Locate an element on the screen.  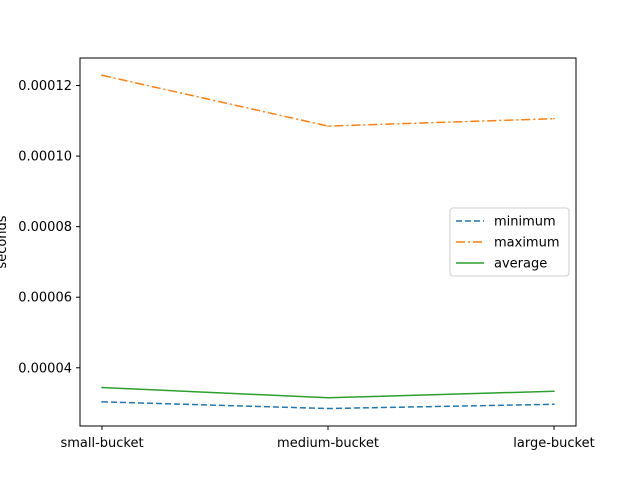
x-ticks: small-bucket medium-bucket large-bucket is located at coordinates (327, 438).